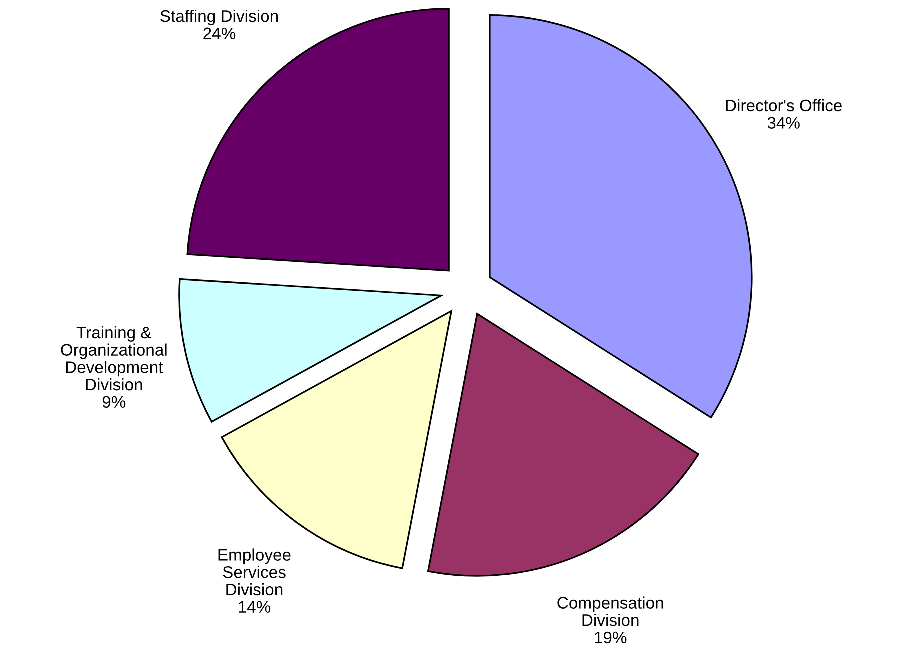 This screenshot has height=651, width=916. I want to click on slice-label: Employee Services Division, so click(254, 572).